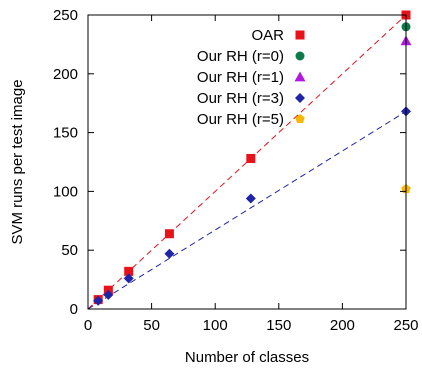  I want to click on x-tick-label: 200, so click(342, 325).